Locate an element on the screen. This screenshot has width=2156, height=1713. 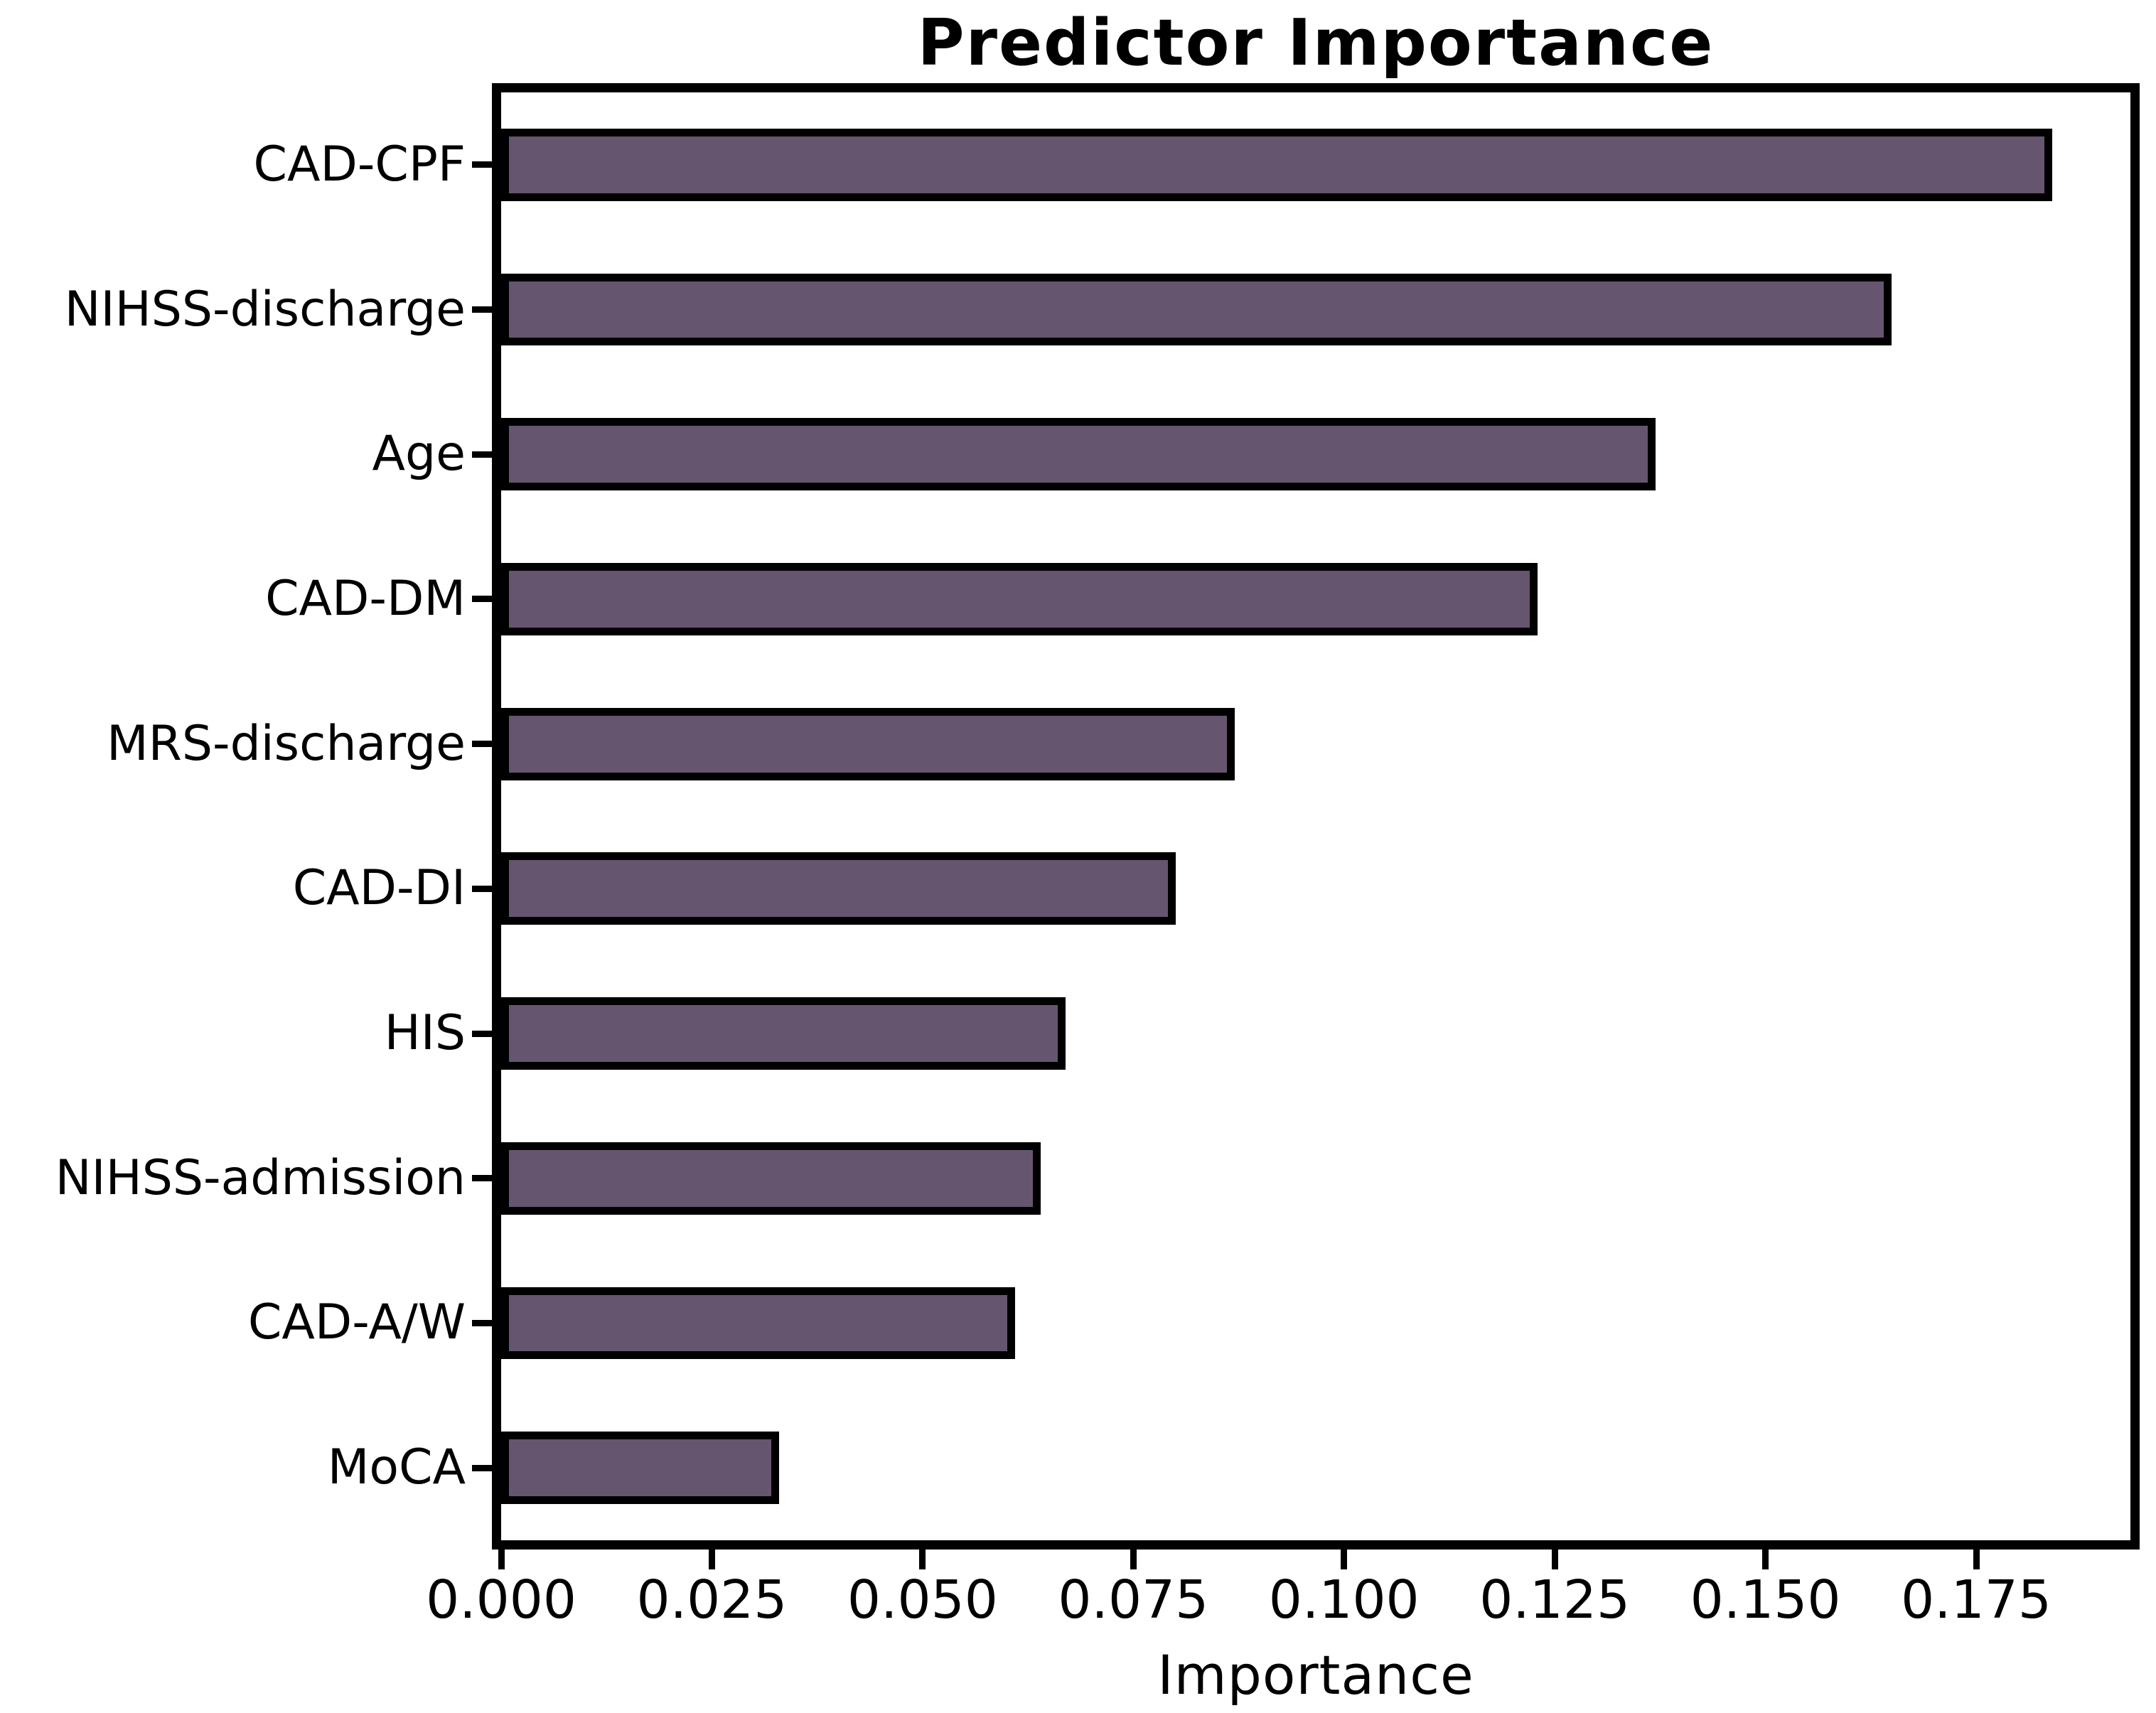
y-tick-label: MoCA is located at coordinates (396, 1467).